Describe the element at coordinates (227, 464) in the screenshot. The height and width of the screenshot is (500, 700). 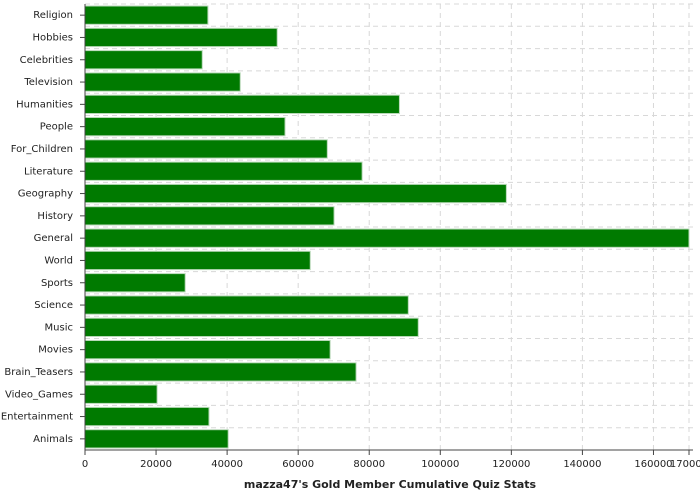
I see `x-tick-label: 40000` at that location.